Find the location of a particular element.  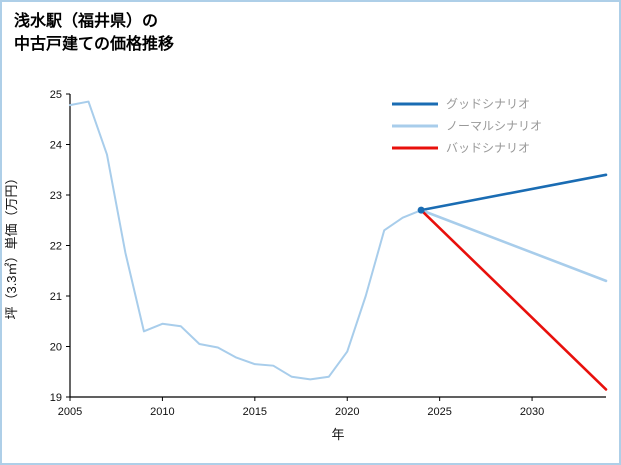

y-axis-label: 坪（3.3㎡）単価（万円） is located at coordinates (11, 245).